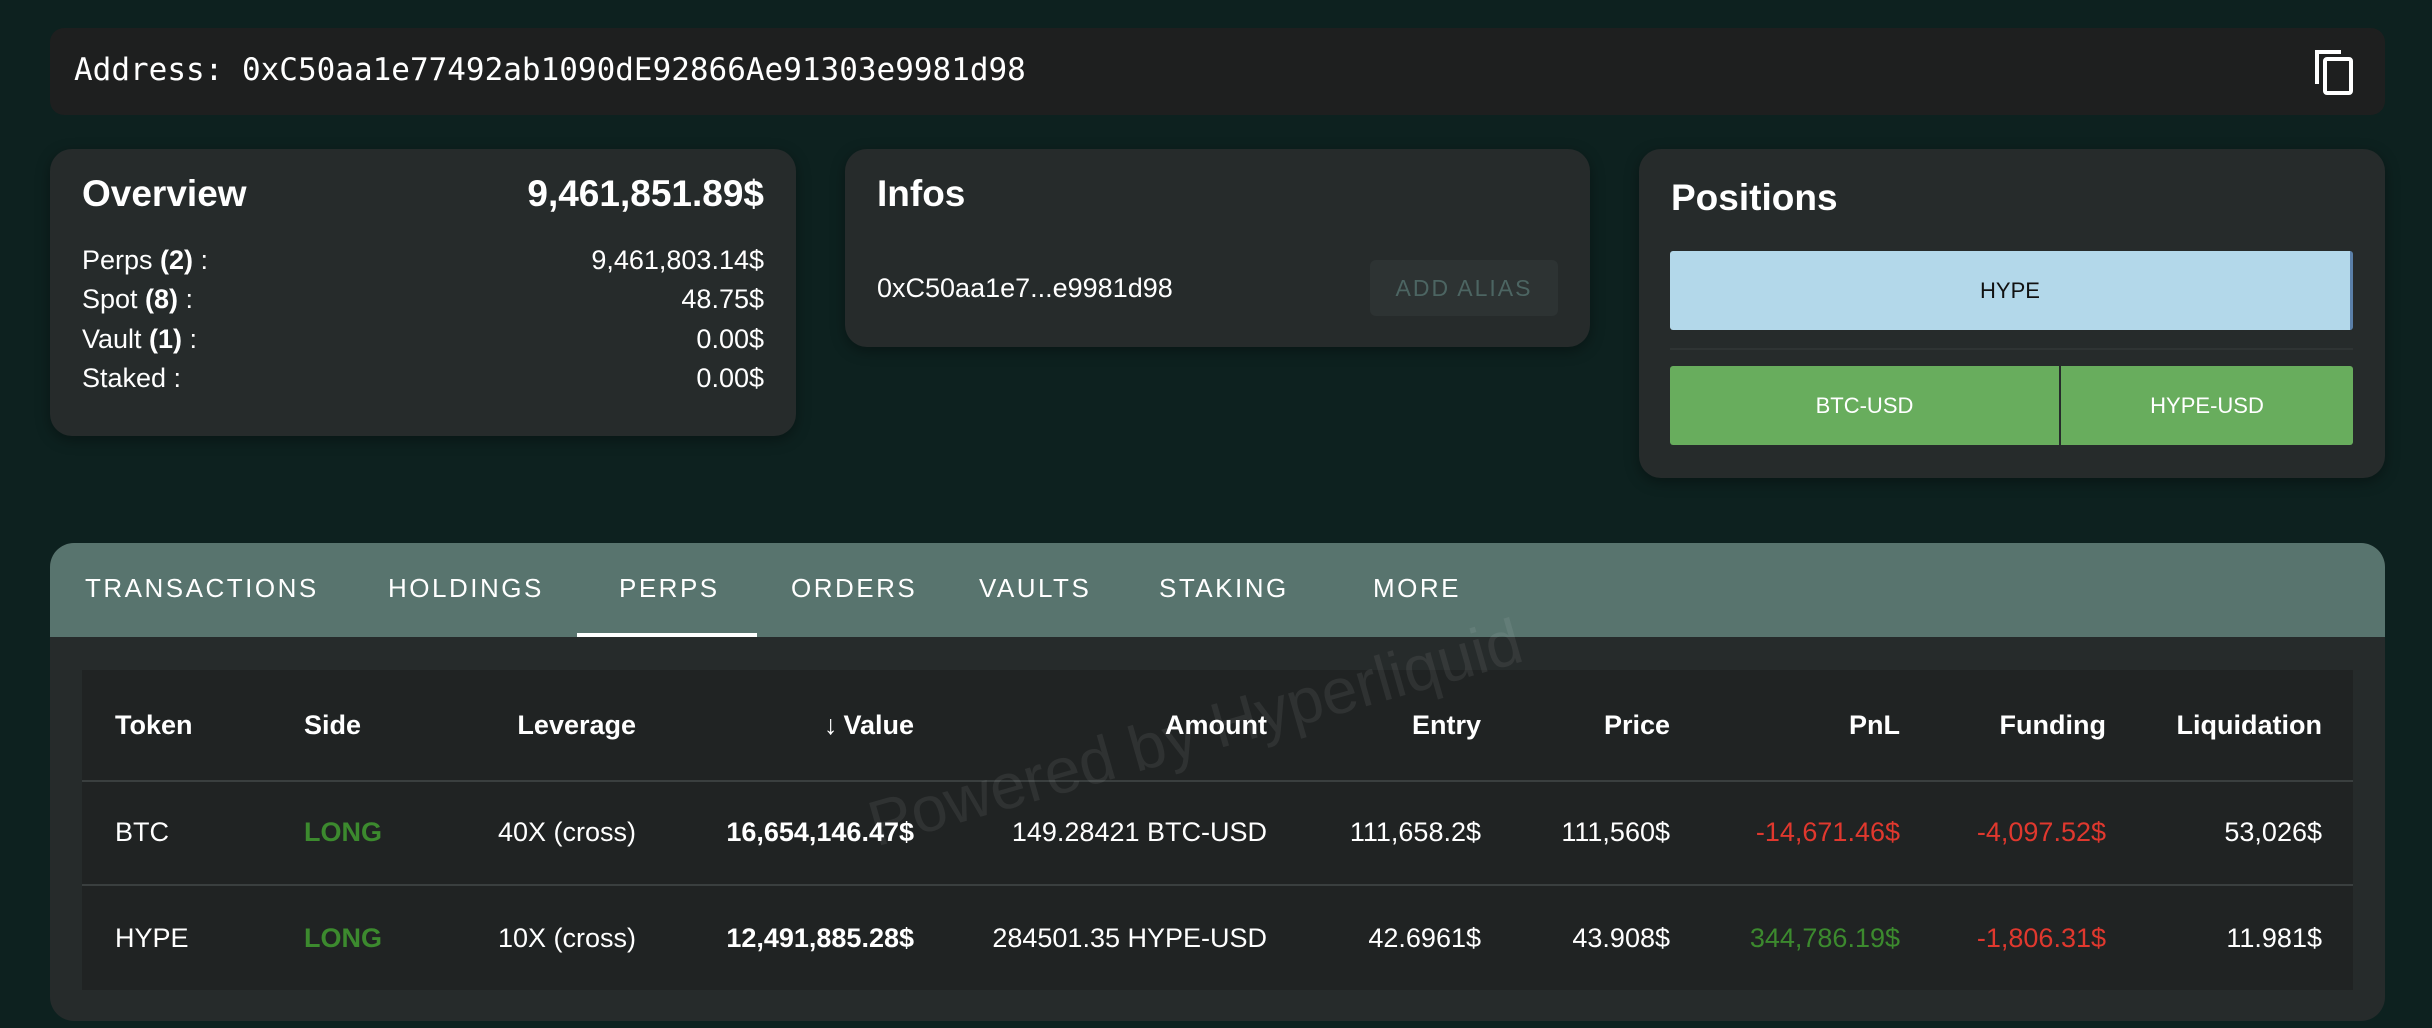 This screenshot has height=1028, width=2432. I want to click on active-tab-indicator, so click(667, 635).